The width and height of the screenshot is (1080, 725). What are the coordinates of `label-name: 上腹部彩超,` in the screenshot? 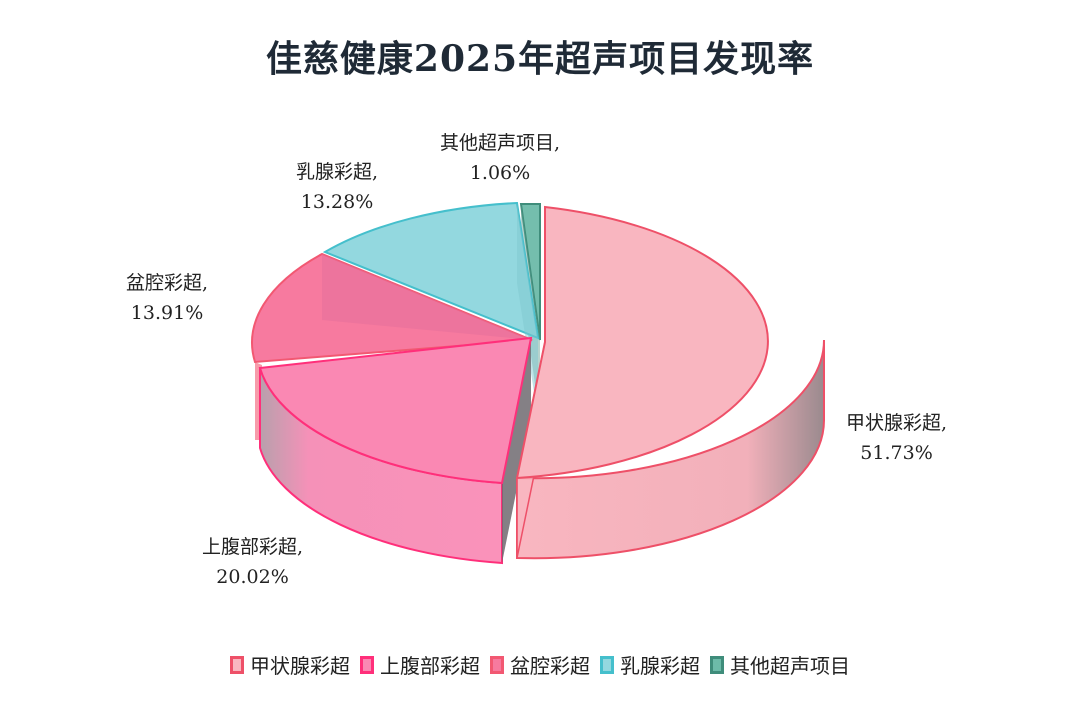 It's located at (253, 547).